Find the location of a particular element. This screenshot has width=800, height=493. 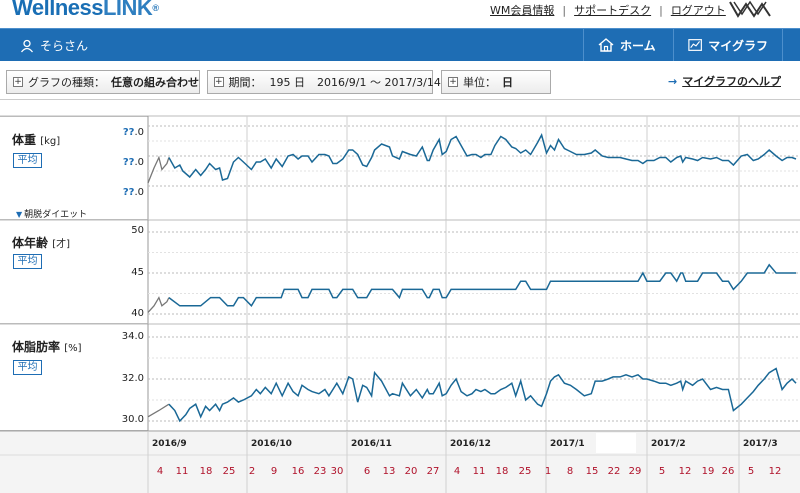

home-label: ホーム is located at coordinates (638, 45).